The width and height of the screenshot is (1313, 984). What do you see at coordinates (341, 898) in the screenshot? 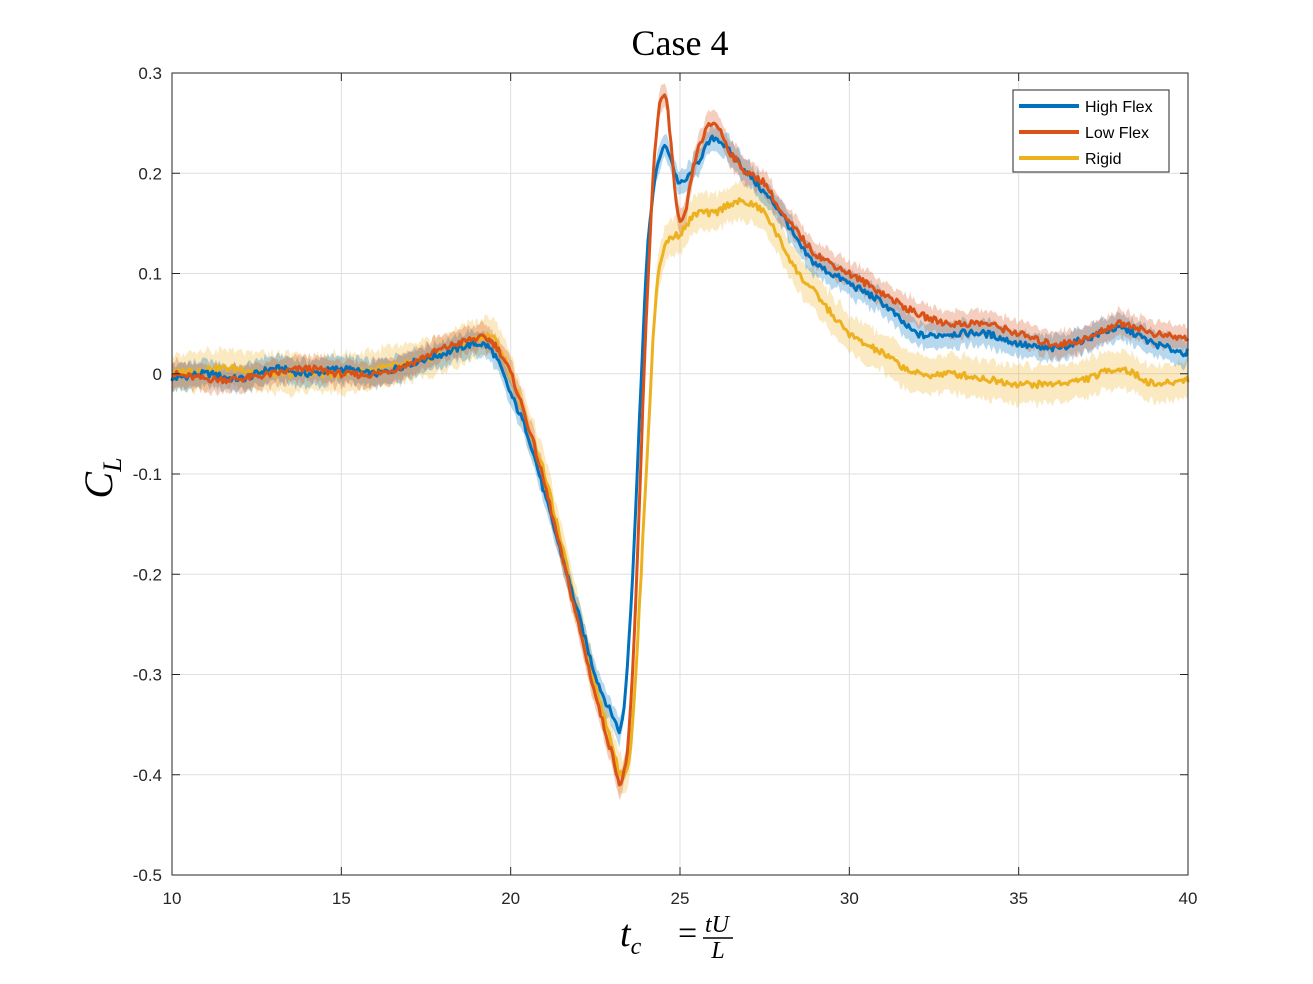
I see `x-tick-label: 15` at bounding box center [341, 898].